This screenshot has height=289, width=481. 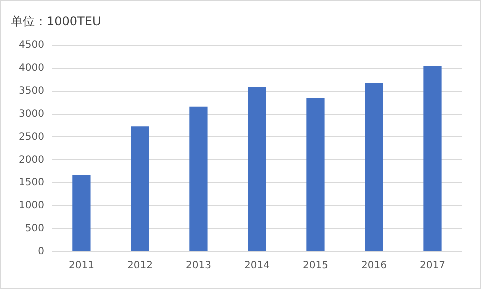 I want to click on y-tick-label: 500, so click(x=34, y=229).